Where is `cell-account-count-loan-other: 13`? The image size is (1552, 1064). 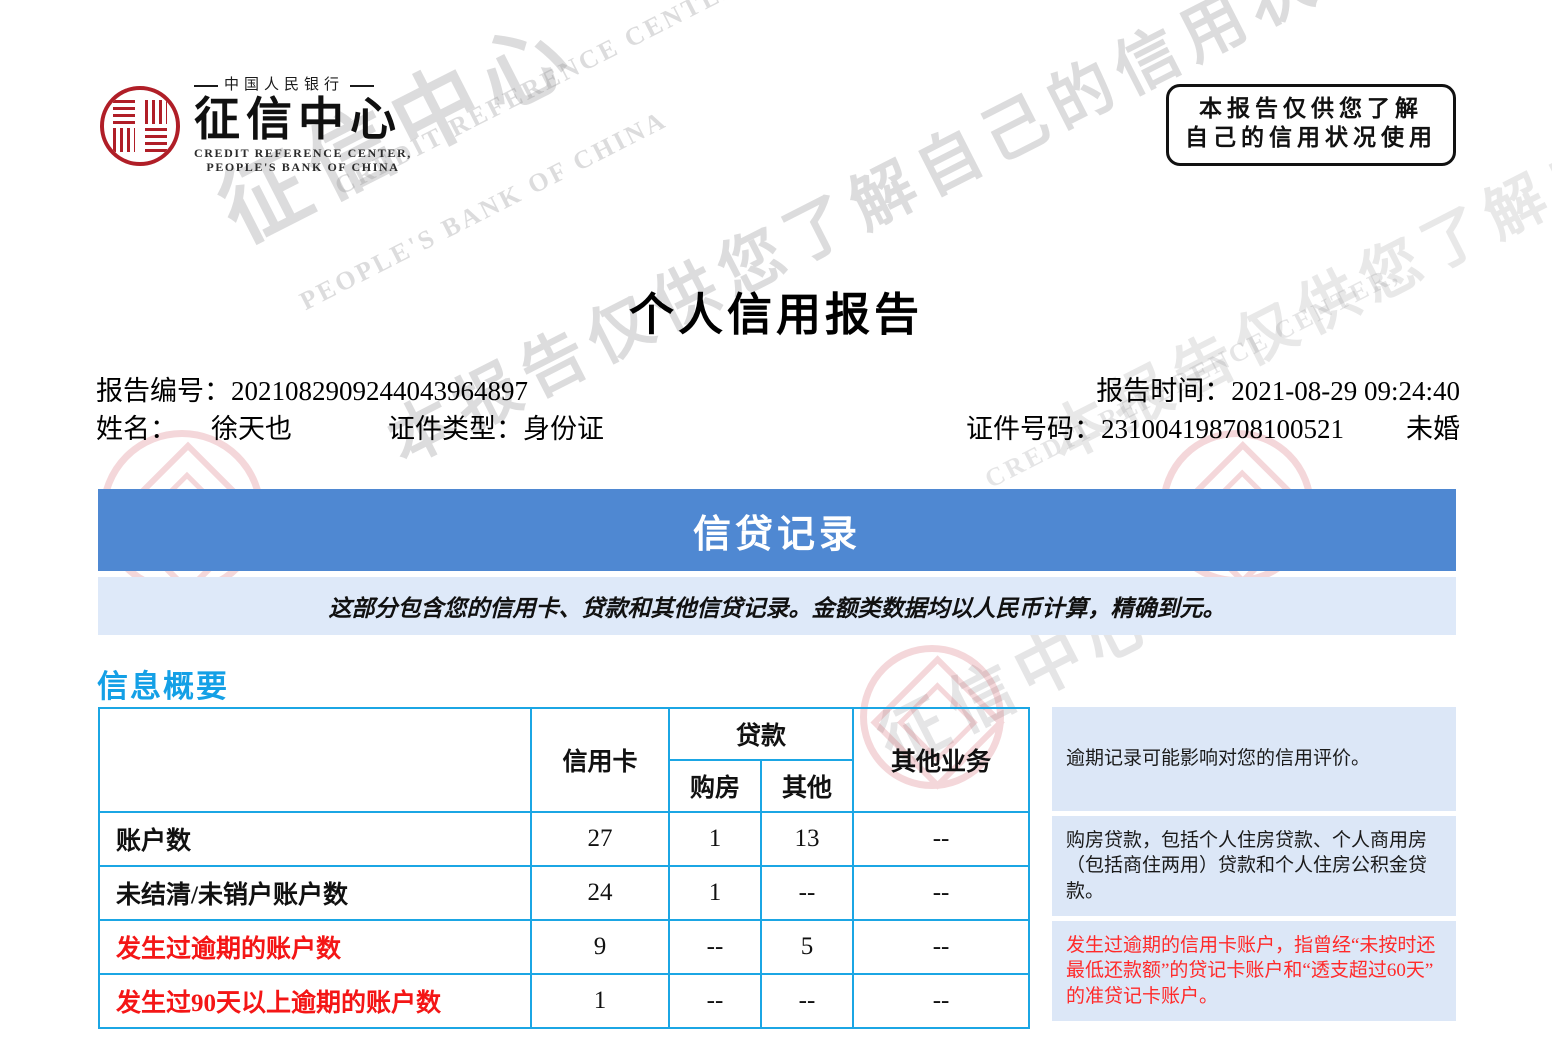
cell-account-count-loan-other: 13 is located at coordinates (807, 839).